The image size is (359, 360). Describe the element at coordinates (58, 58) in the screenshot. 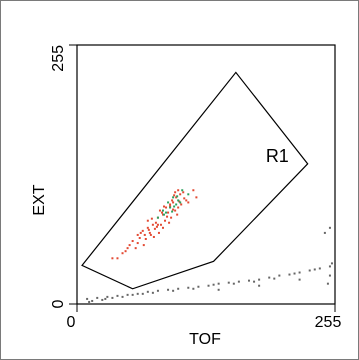

I see `y-tick-label-max: 255` at that location.